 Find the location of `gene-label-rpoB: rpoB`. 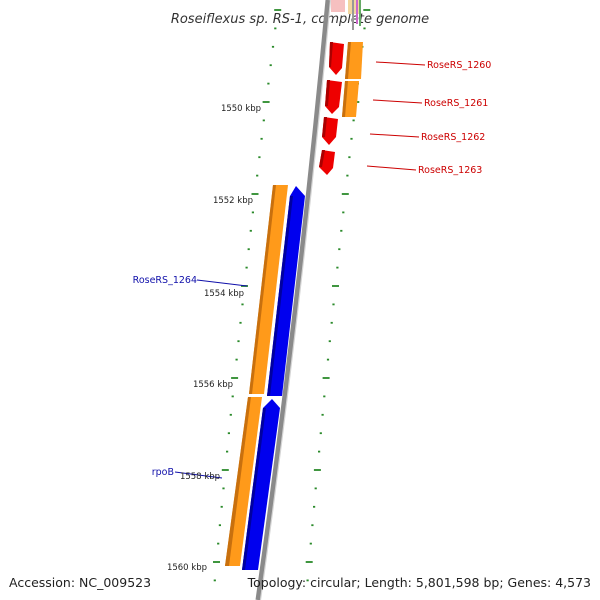

gene-label-rpoB: rpoB is located at coordinates (163, 472).